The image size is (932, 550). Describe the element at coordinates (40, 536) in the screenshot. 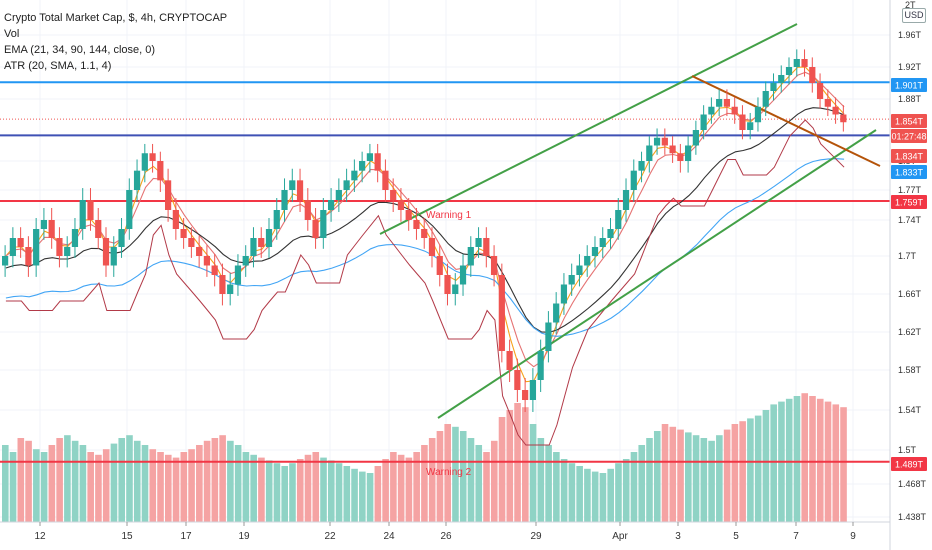

I see `time-tick-label: 12` at that location.